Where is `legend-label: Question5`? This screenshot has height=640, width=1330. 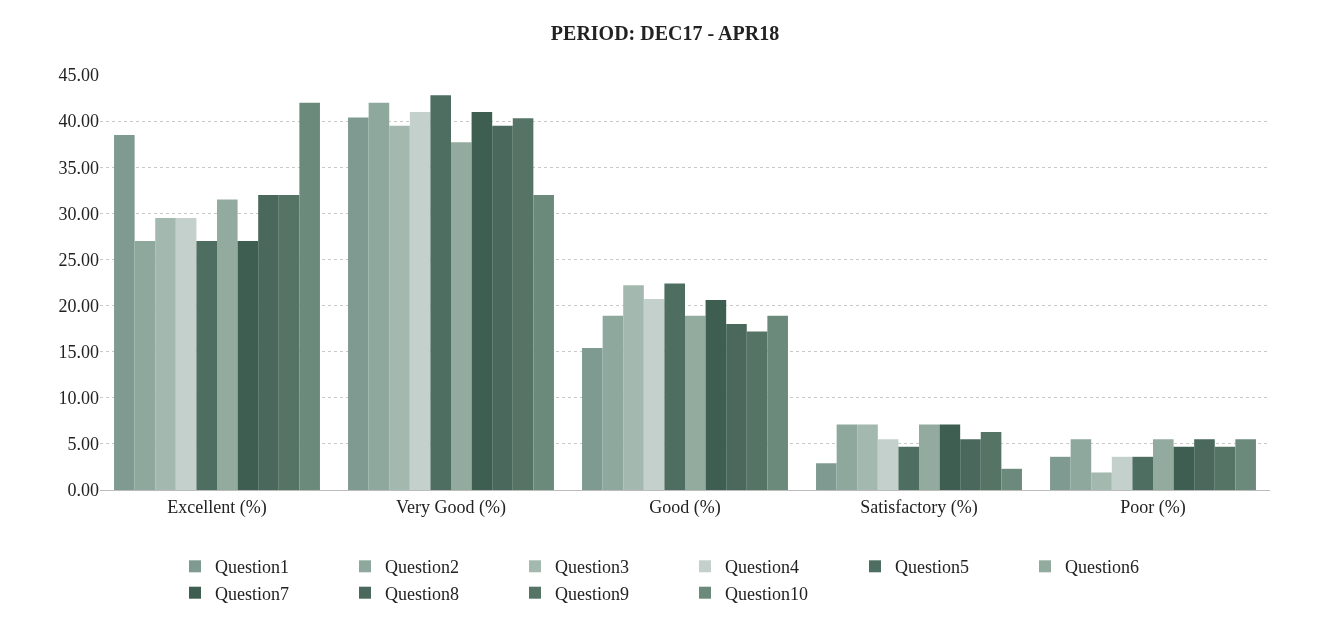 legend-label: Question5 is located at coordinates (932, 567).